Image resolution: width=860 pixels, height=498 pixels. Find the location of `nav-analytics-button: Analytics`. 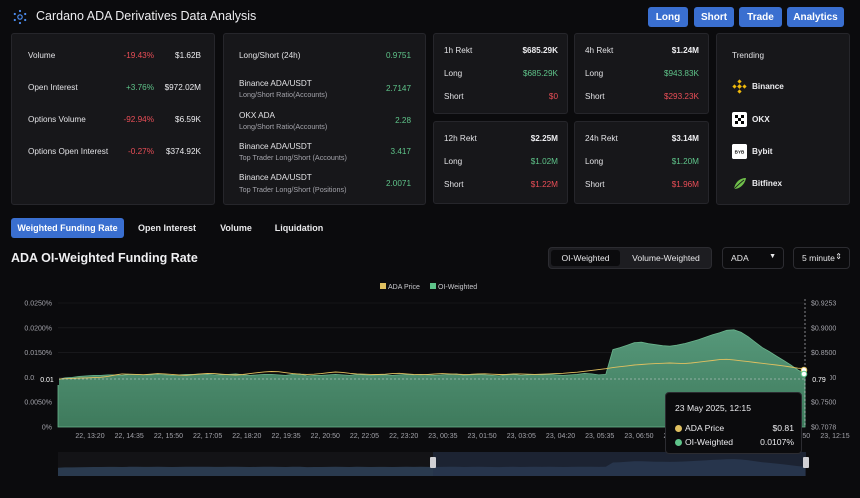

nav-analytics-button: Analytics is located at coordinates (815, 17).